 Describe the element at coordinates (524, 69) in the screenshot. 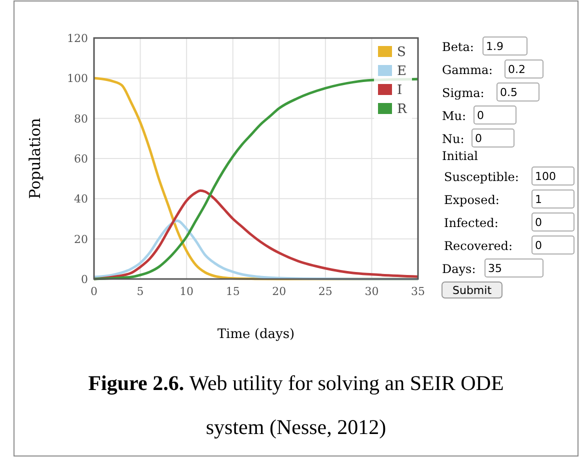

I see `text-field: 0.2` at that location.